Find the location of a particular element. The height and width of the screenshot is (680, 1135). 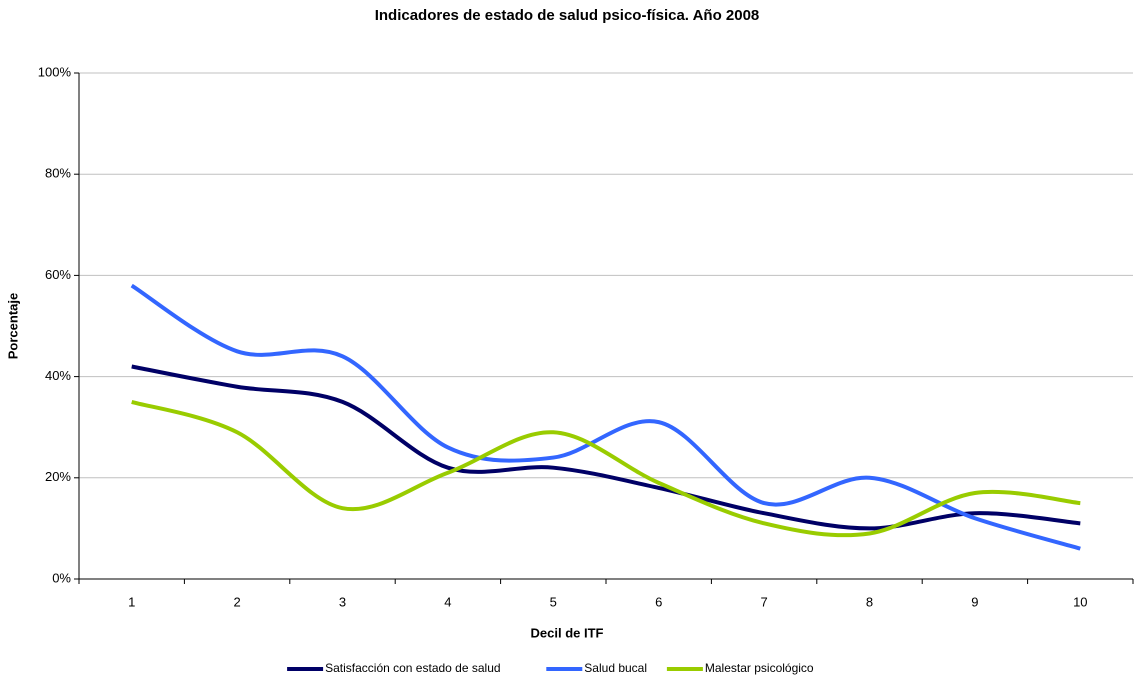

x-tick-label: 2 is located at coordinates (236, 601).